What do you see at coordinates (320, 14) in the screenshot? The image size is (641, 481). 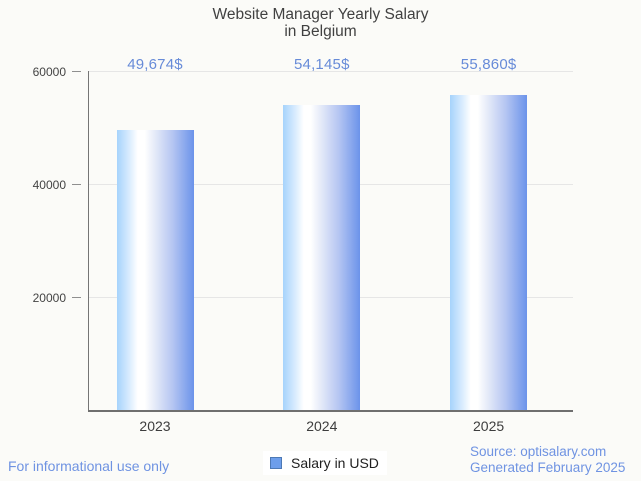 I see `chart-title-line1: Website Manager Yearly Salary` at bounding box center [320, 14].